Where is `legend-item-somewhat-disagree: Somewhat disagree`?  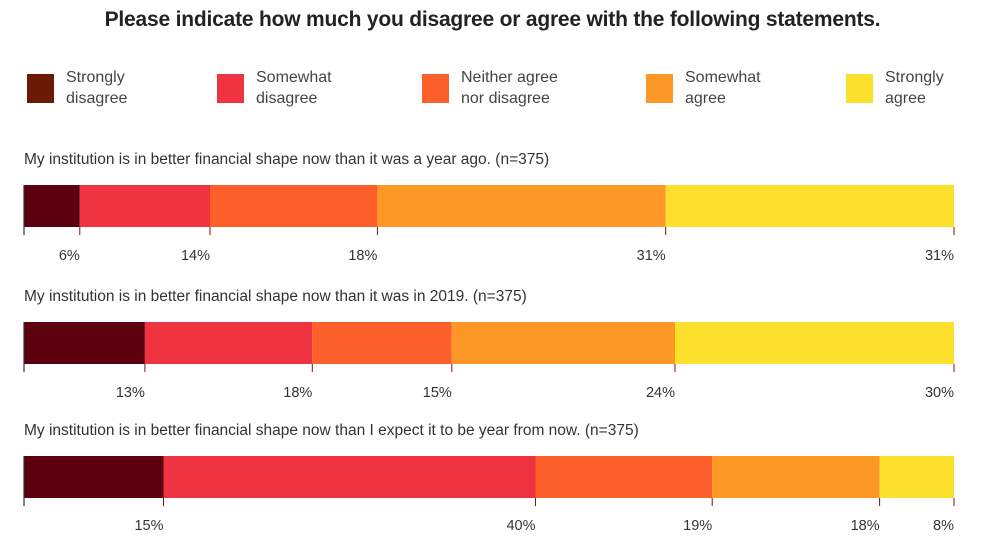 legend-item-somewhat-disagree: Somewhat disagree is located at coordinates (274, 88).